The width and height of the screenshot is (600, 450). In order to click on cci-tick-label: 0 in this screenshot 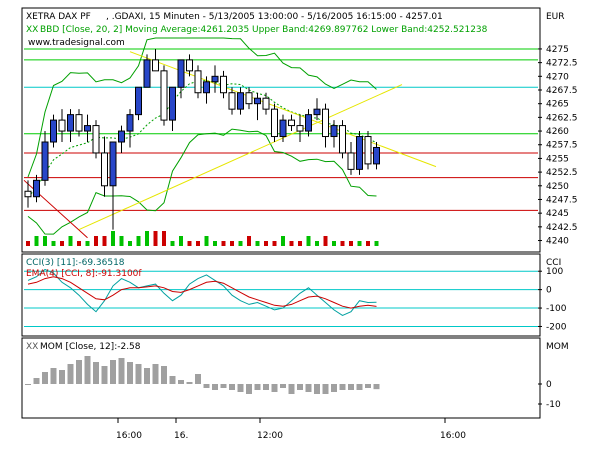, I will do `click(549, 291)`.